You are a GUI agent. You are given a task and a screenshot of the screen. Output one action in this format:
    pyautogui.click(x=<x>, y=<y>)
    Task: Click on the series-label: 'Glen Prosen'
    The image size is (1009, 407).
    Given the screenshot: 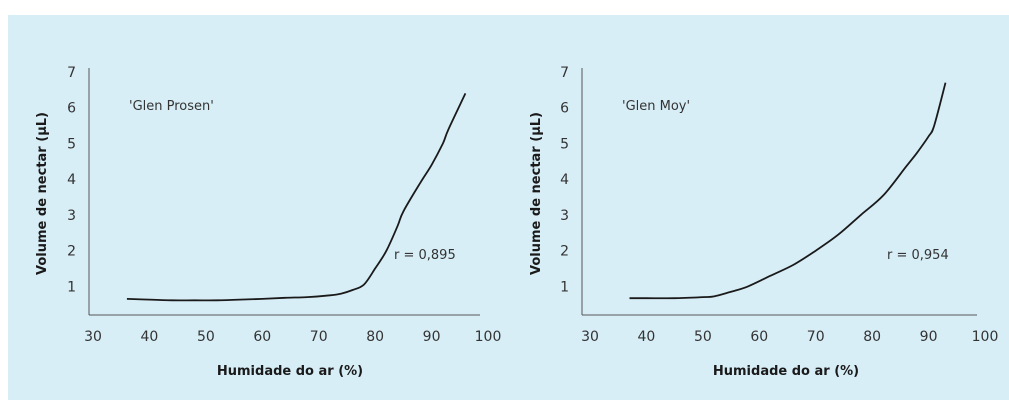 What is the action you would take?
    pyautogui.click(x=171, y=106)
    